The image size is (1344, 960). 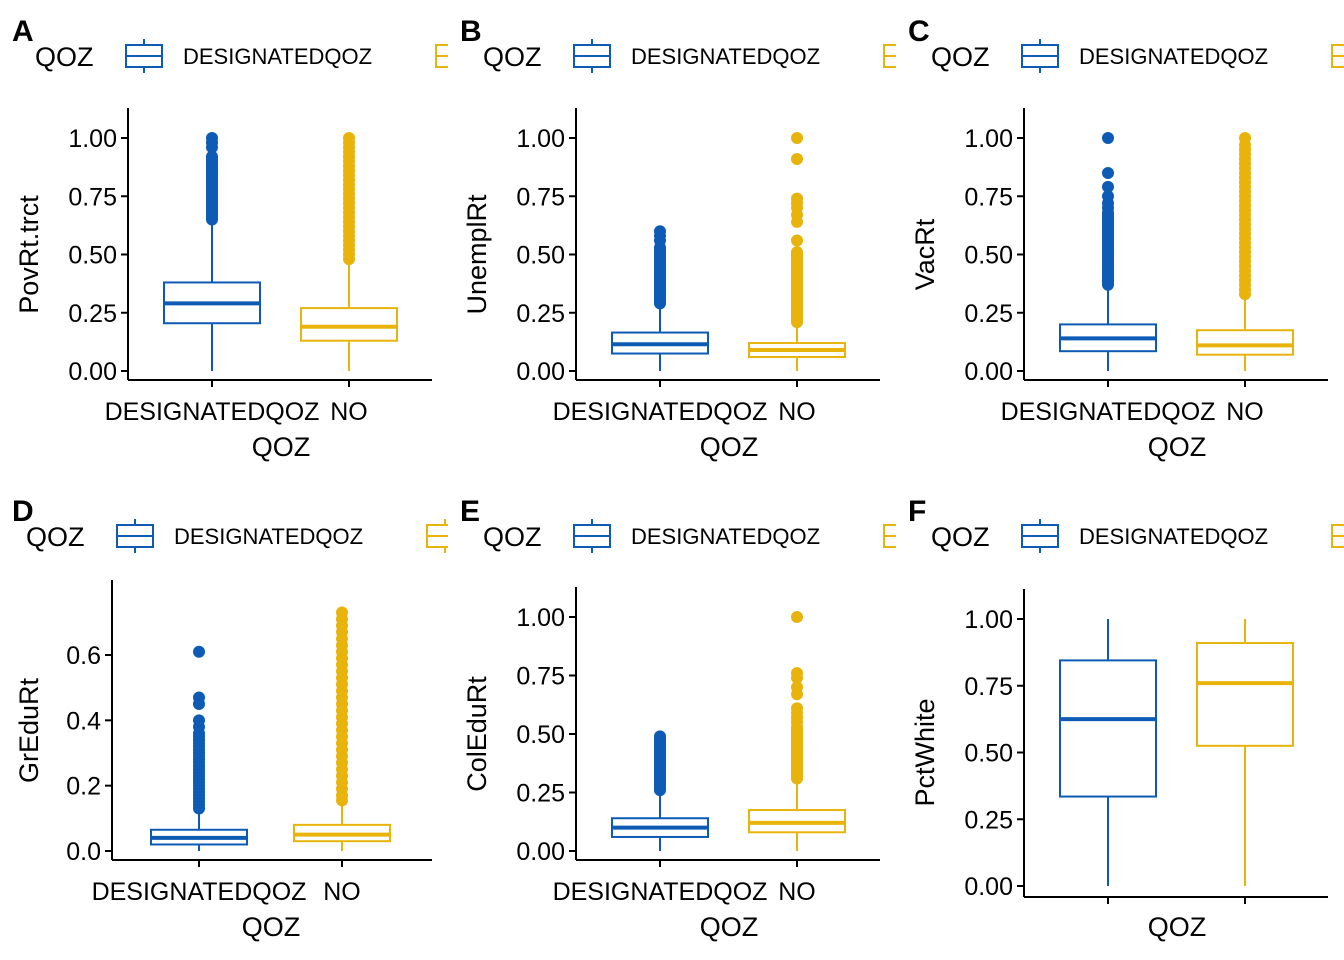 What do you see at coordinates (917, 511) in the screenshot?
I see `panel-letter: F` at bounding box center [917, 511].